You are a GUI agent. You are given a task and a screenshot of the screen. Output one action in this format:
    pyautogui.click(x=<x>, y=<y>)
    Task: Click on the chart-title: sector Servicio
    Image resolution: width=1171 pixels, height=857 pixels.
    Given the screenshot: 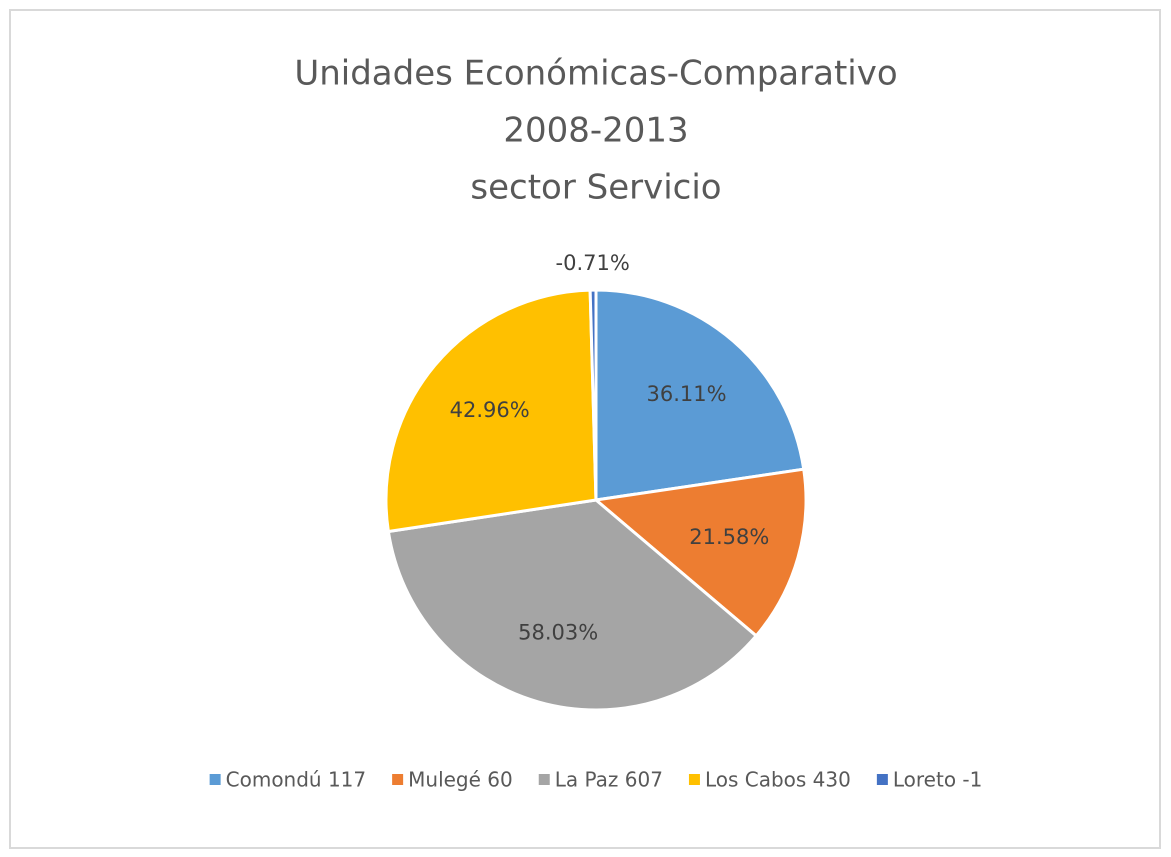 What is the action you would take?
    pyautogui.click(x=595, y=188)
    